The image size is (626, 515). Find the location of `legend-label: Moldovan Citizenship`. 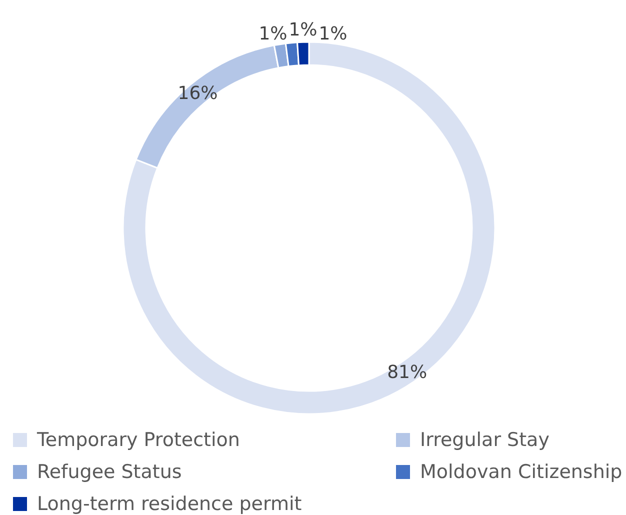

legend-label: Moldovan Citizenship is located at coordinates (521, 472).